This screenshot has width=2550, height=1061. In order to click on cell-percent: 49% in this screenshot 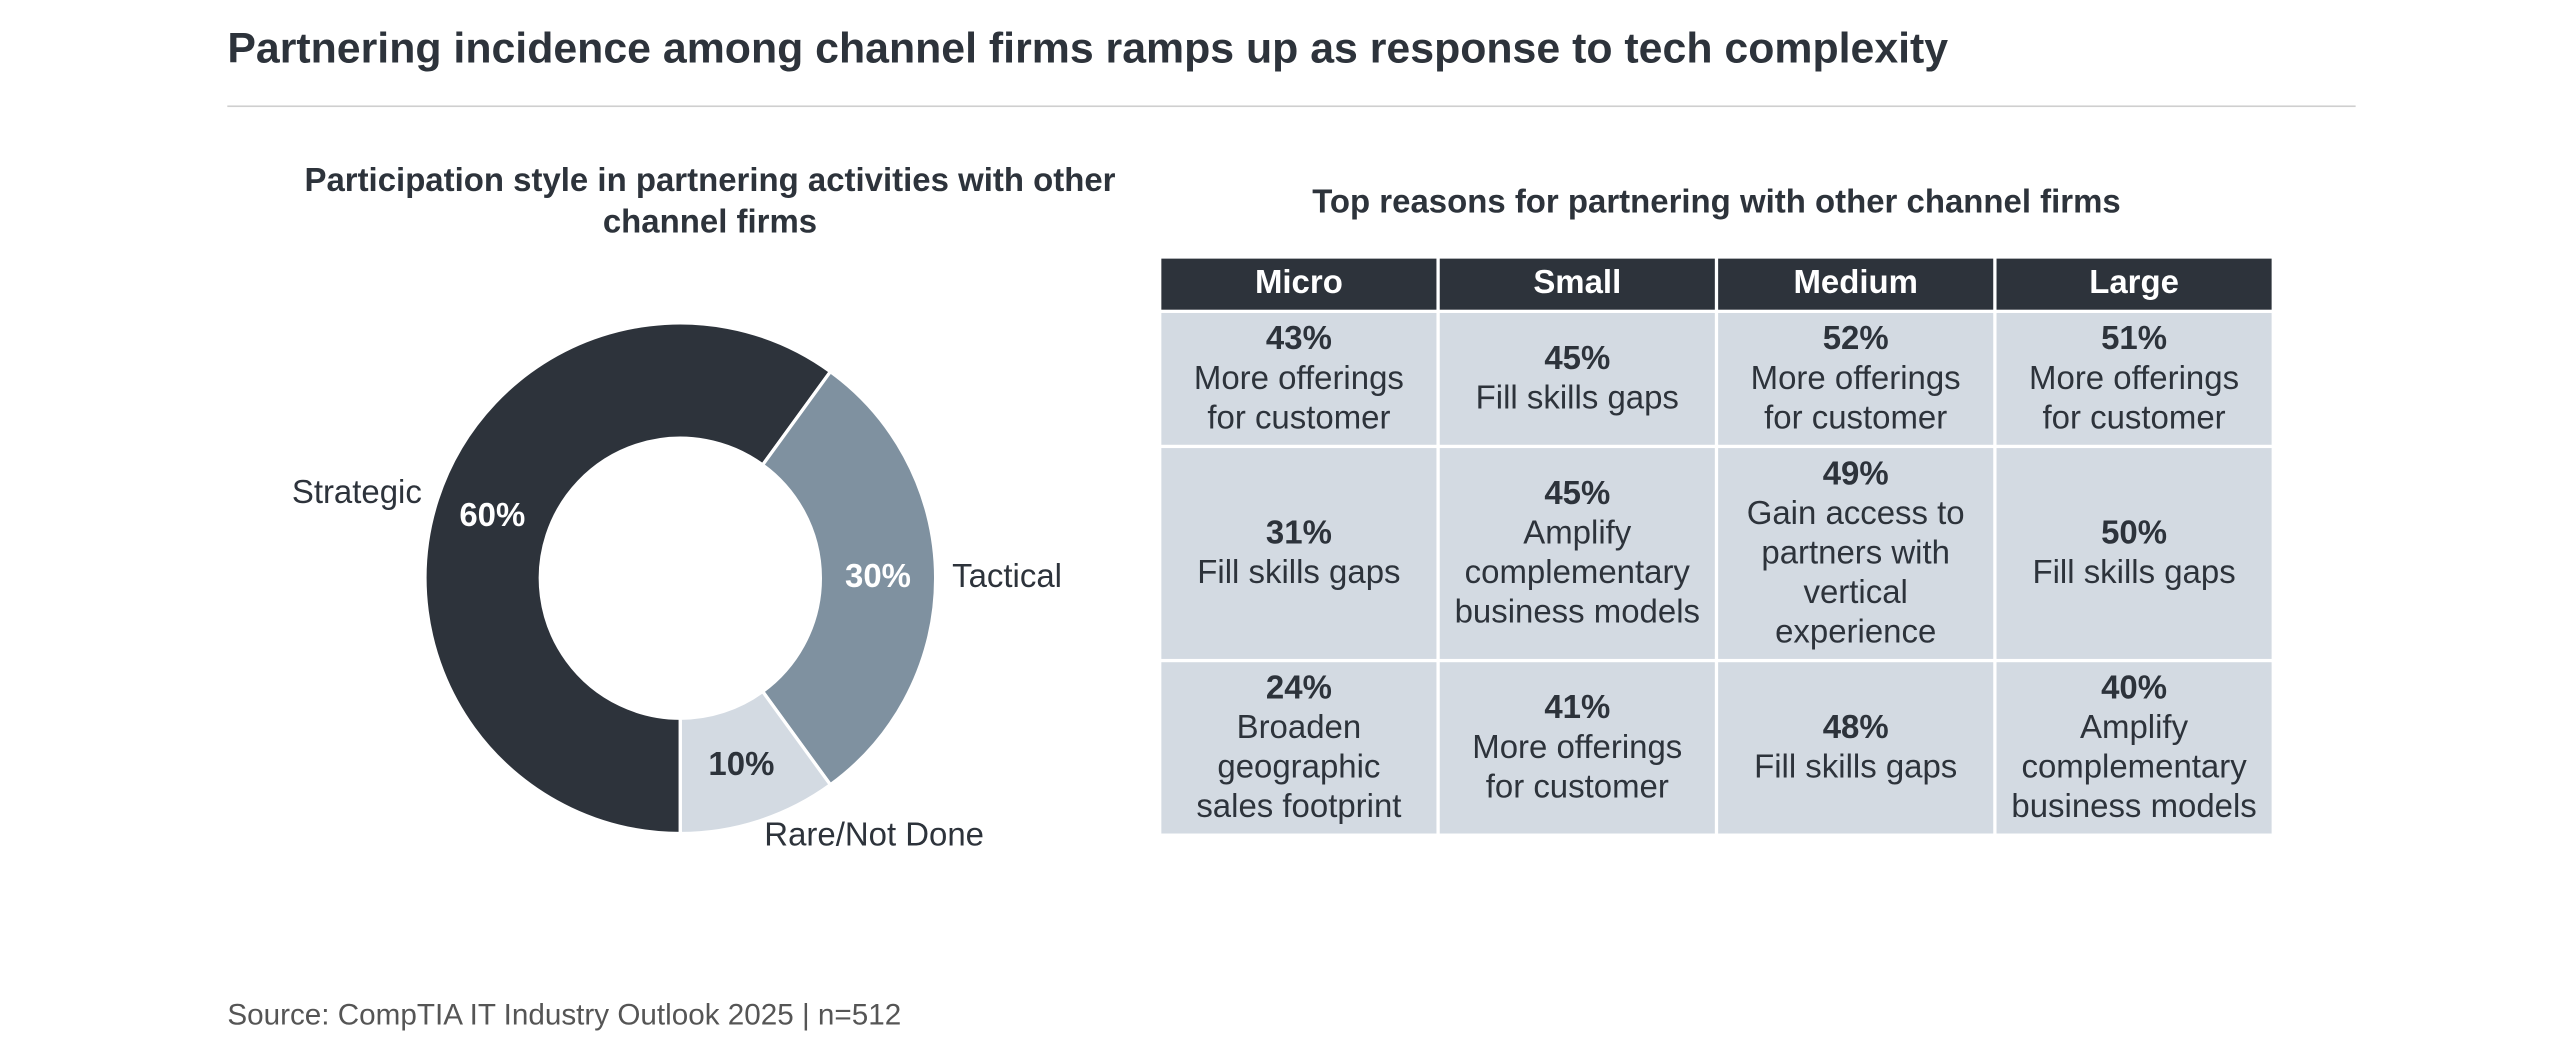, I will do `click(1855, 474)`.